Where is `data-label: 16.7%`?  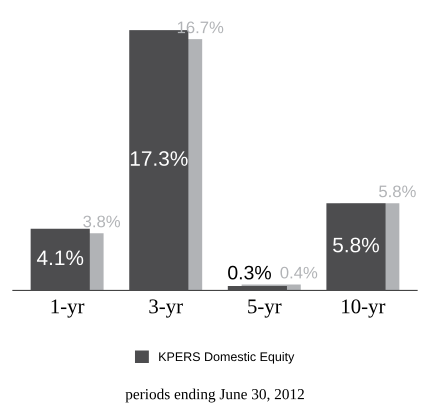 data-label: 16.7% is located at coordinates (201, 27).